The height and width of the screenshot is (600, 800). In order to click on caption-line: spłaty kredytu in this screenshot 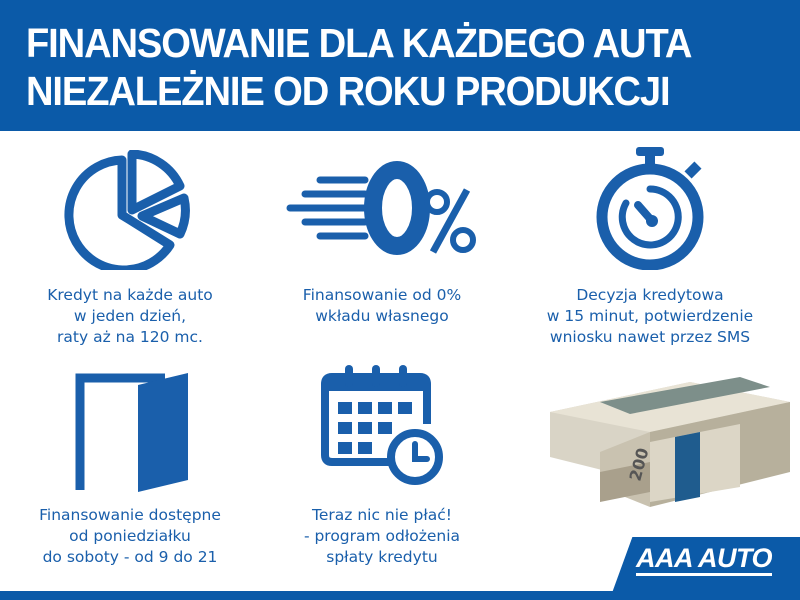, I will do `click(382, 557)`.